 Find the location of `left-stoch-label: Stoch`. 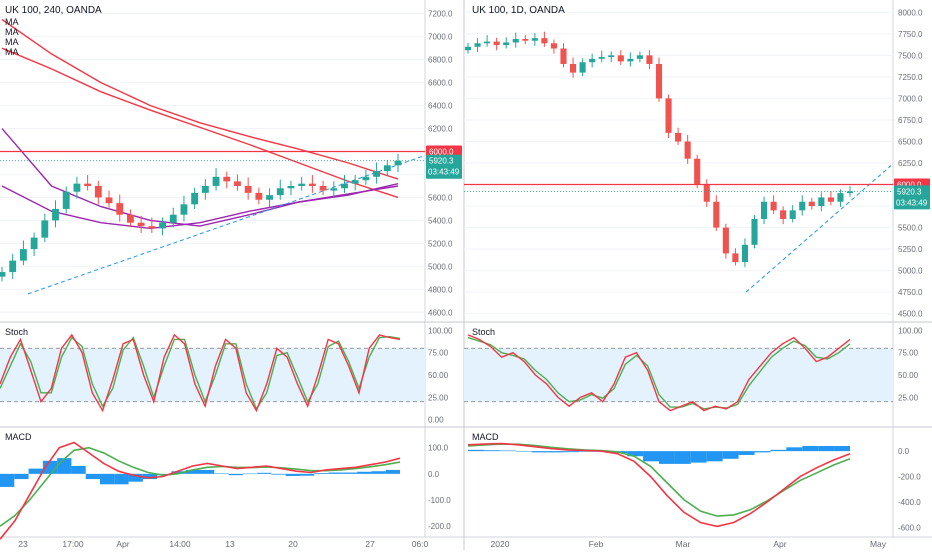

left-stoch-label: Stoch is located at coordinates (16, 332).